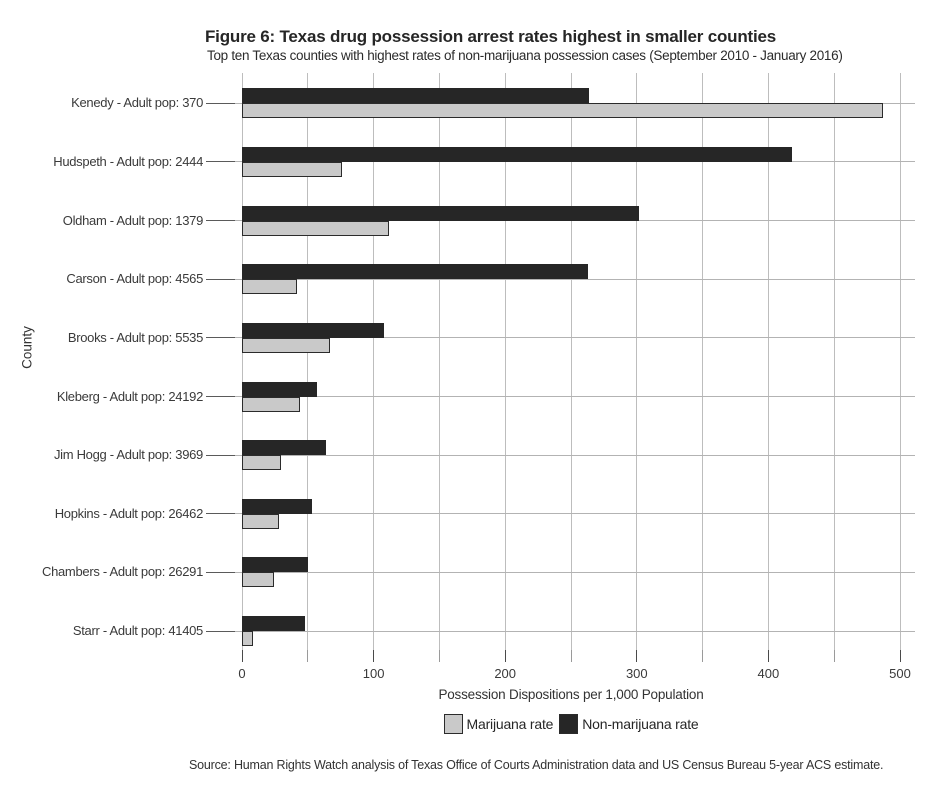 The width and height of the screenshot is (946, 788). Describe the element at coordinates (373, 673) in the screenshot. I see `x-tick-label: 100` at that location.